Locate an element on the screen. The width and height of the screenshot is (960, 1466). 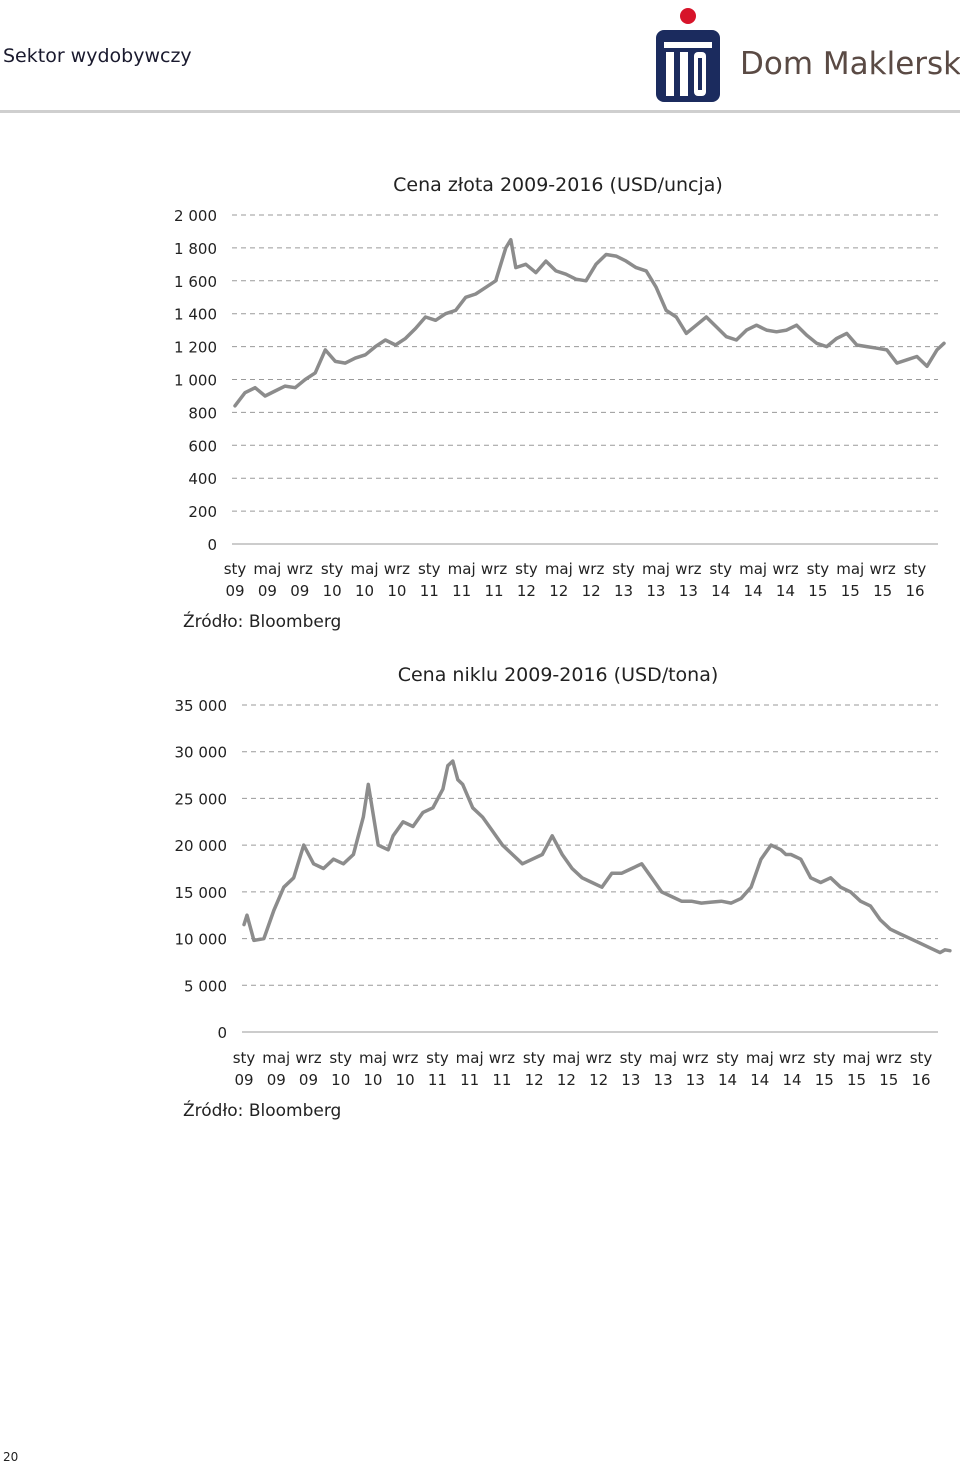
y-tick-label: 15 000 is located at coordinates (201, 893).